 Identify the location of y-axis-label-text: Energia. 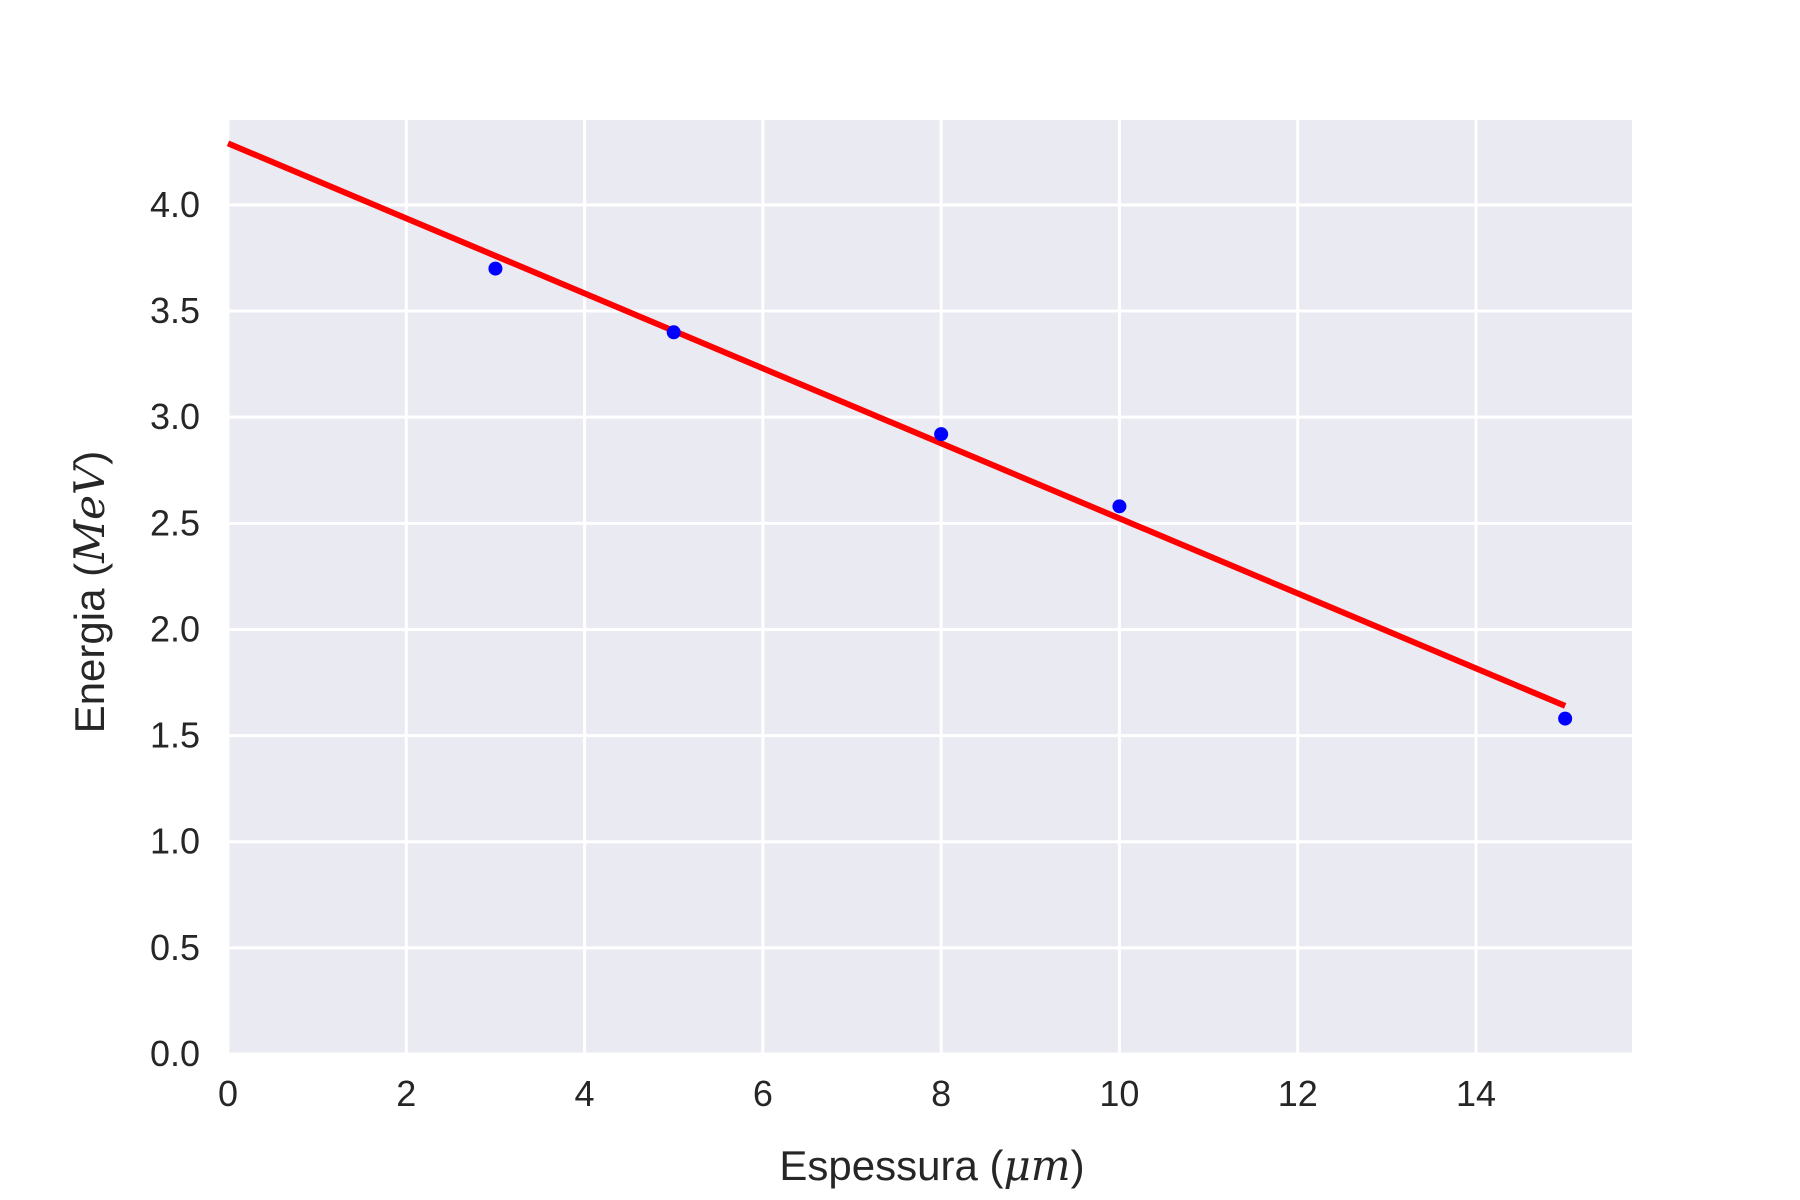
(89, 660).